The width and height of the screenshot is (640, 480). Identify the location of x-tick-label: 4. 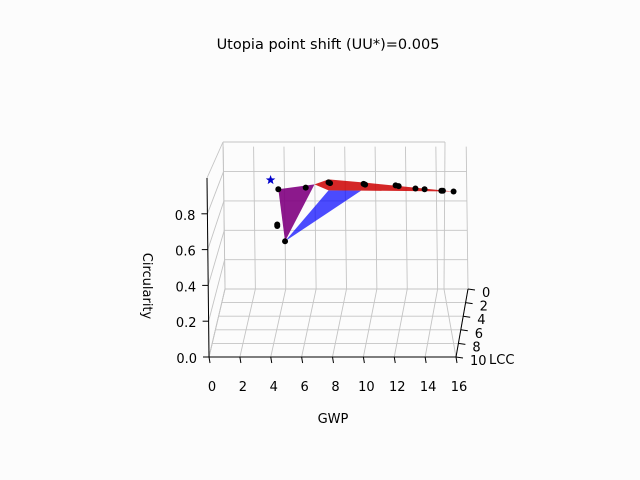
(274, 387).